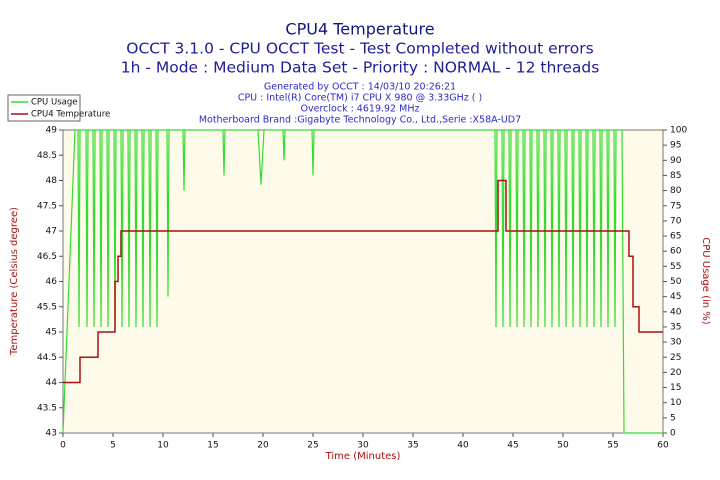 The width and height of the screenshot is (720, 480). I want to click on y2-axis-title: CPU Usage (in %), so click(705, 281).